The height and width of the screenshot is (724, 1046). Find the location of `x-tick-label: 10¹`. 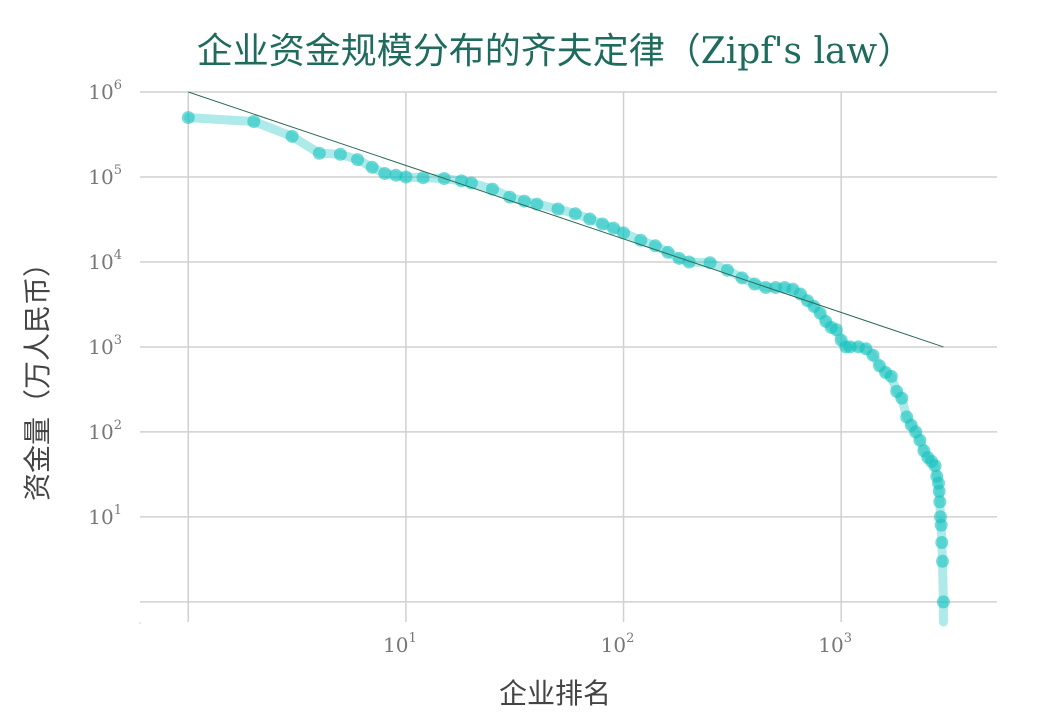

x-tick-label: 10¹ is located at coordinates (400, 644).